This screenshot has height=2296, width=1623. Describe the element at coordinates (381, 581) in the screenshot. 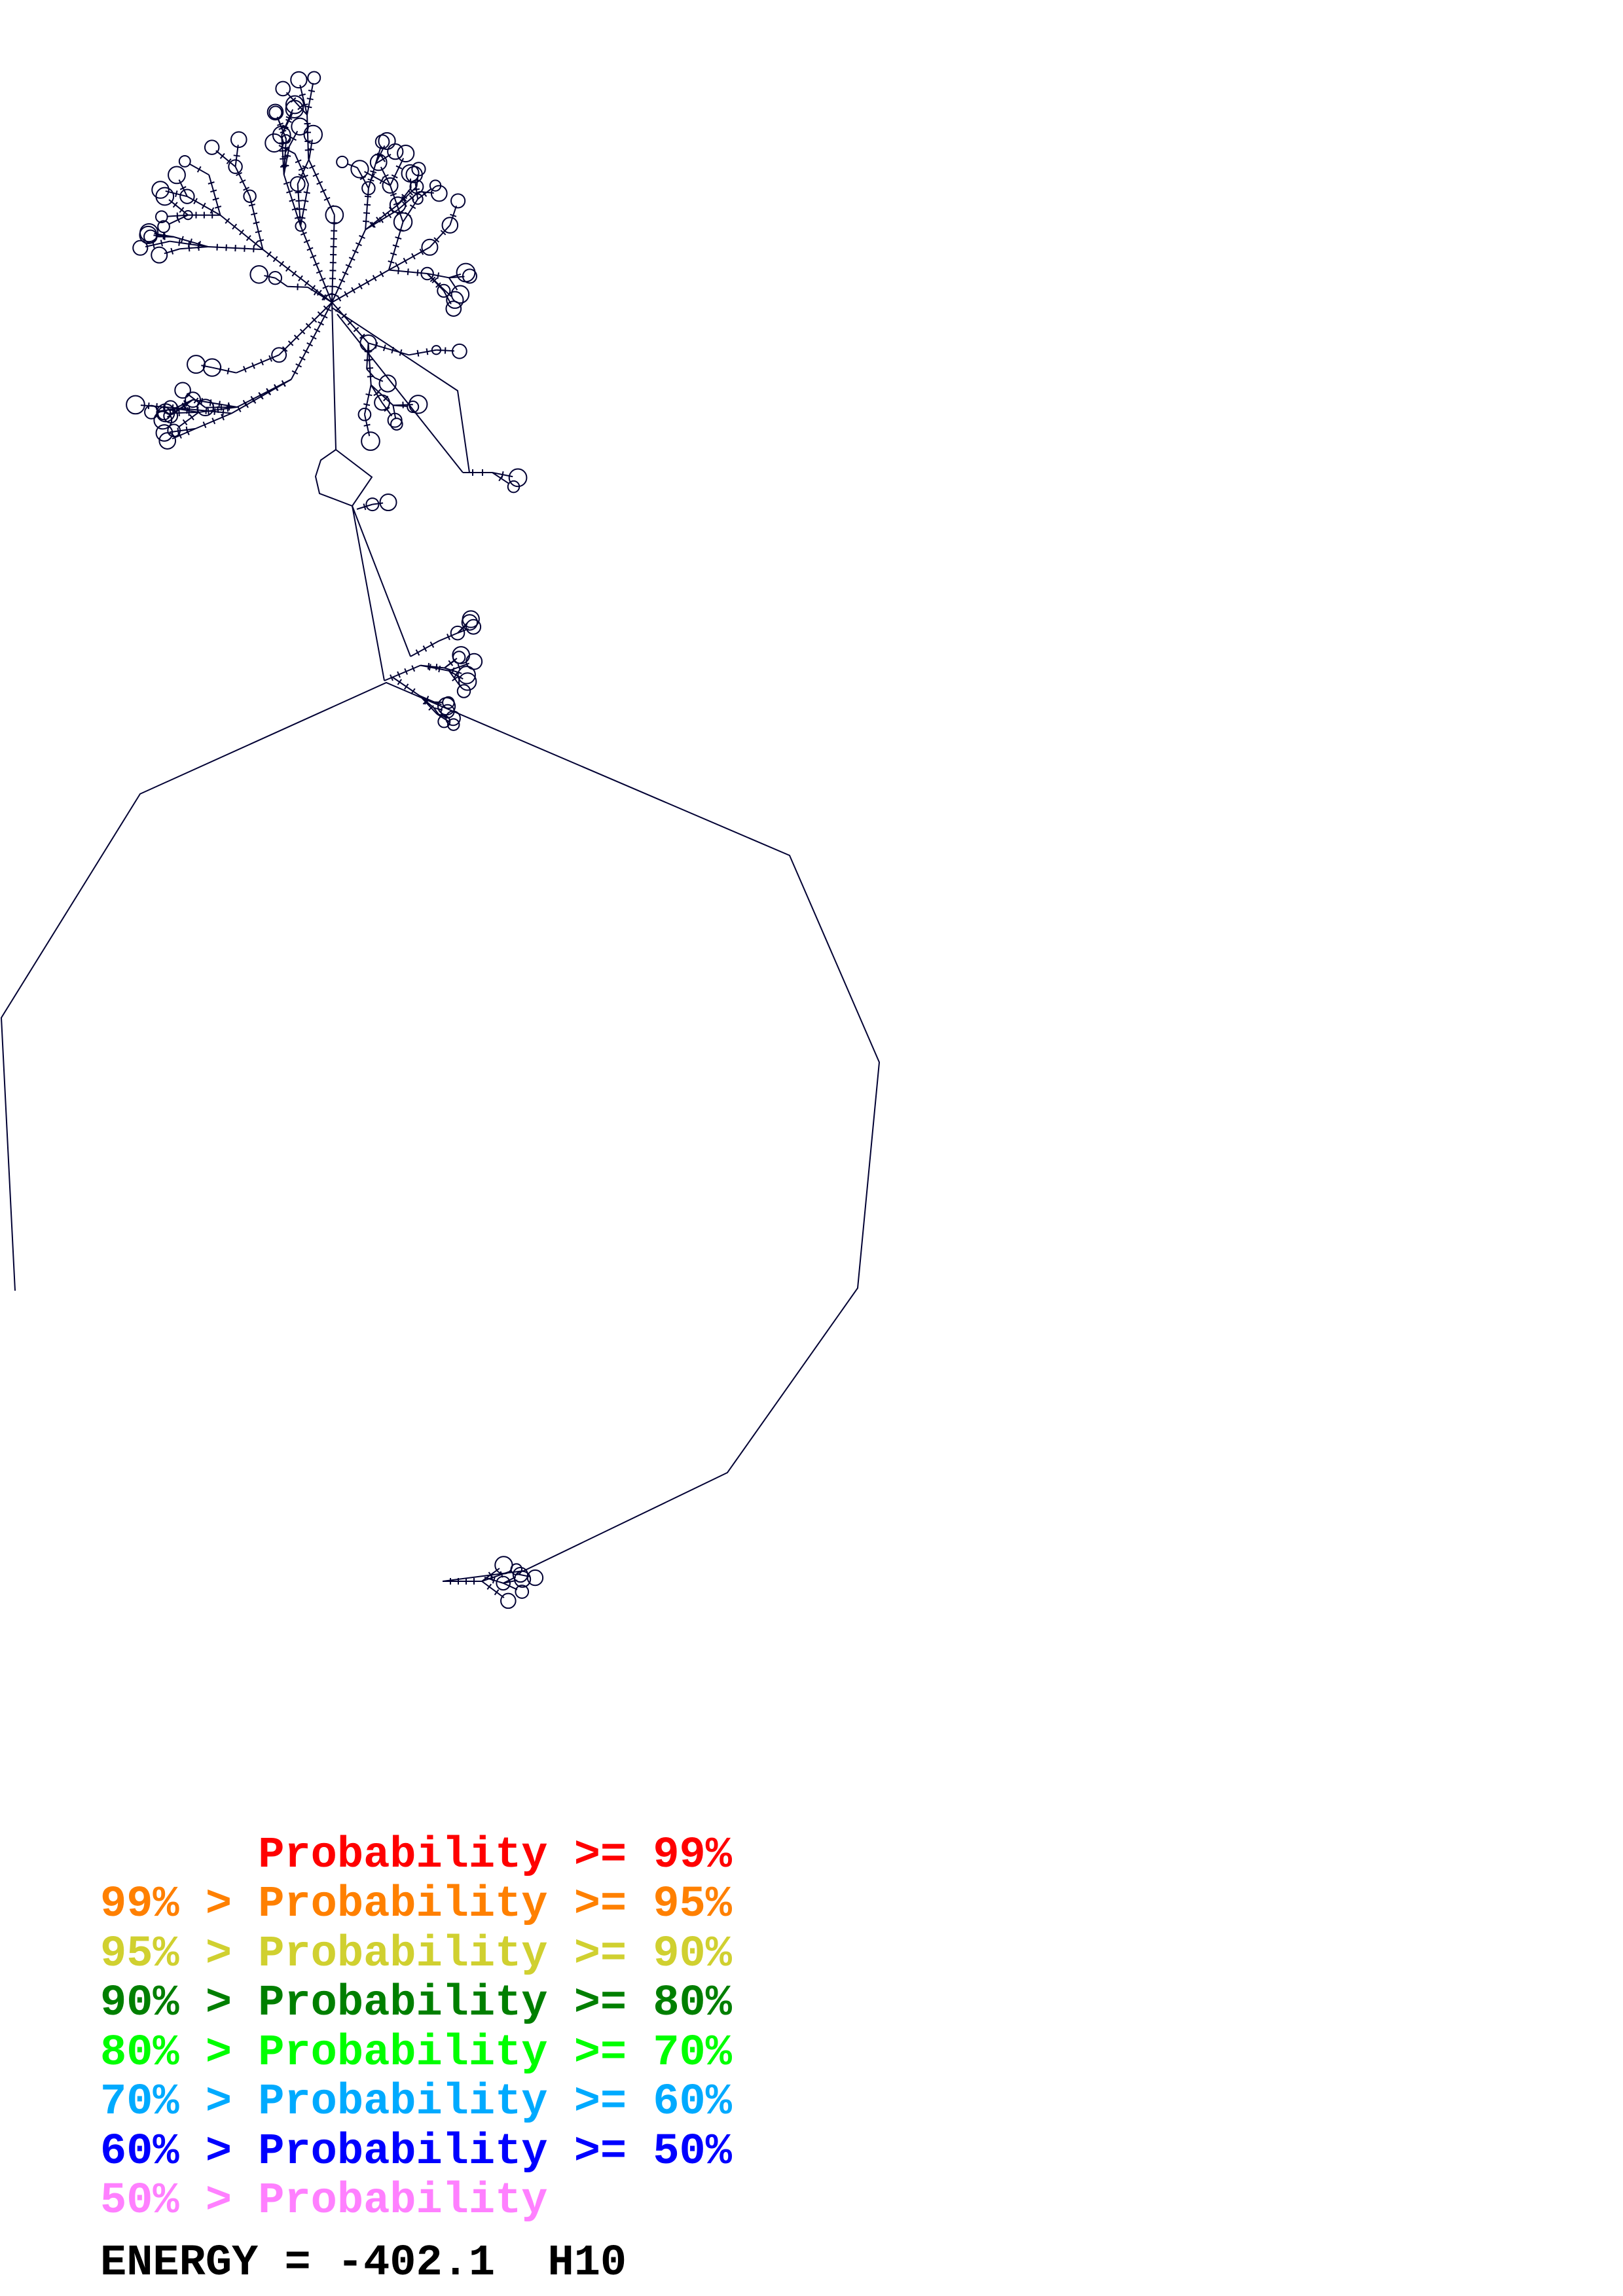

I see `connector-stem` at that location.